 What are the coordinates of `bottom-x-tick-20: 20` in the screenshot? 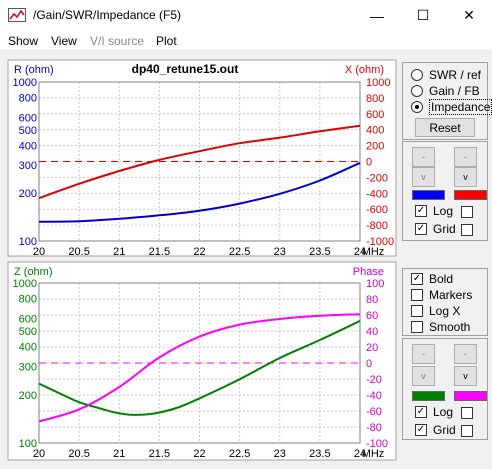 It's located at (39, 454).